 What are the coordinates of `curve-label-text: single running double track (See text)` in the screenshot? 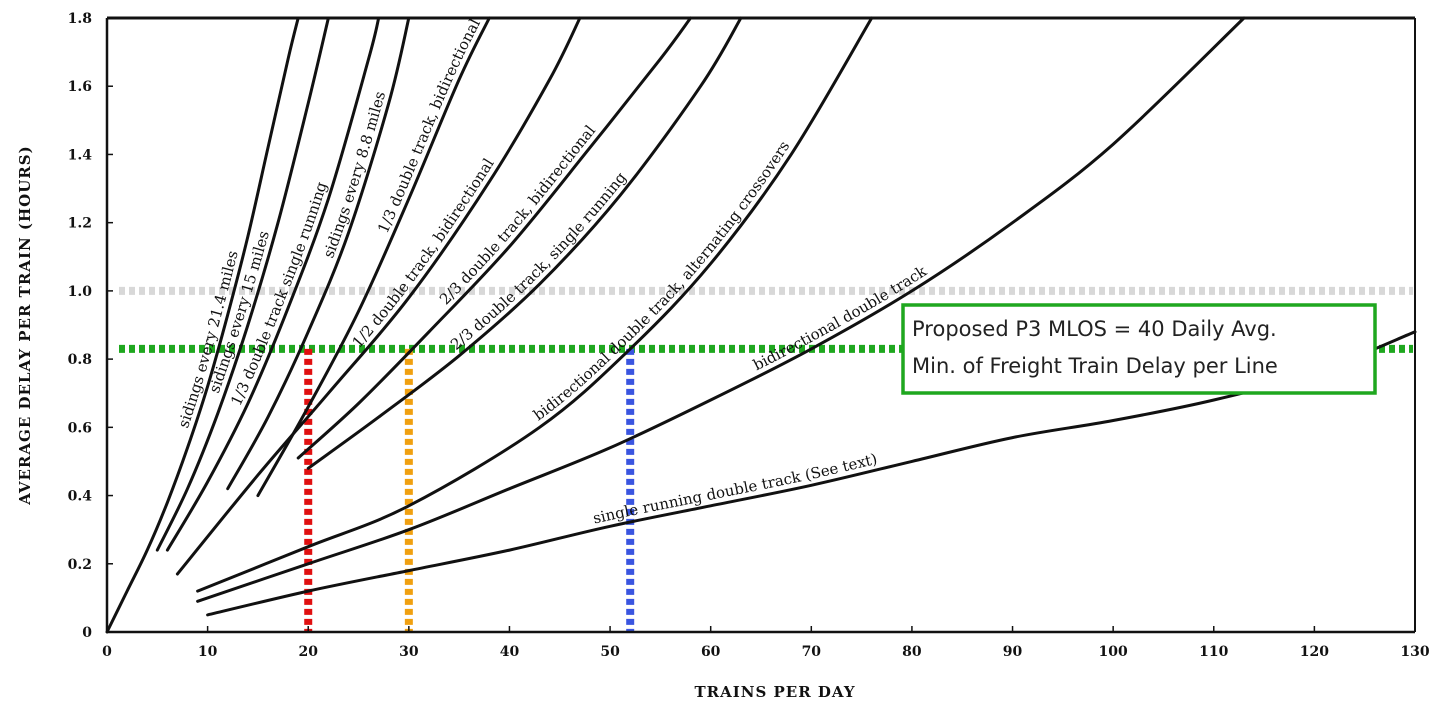 It's located at (735, 489).